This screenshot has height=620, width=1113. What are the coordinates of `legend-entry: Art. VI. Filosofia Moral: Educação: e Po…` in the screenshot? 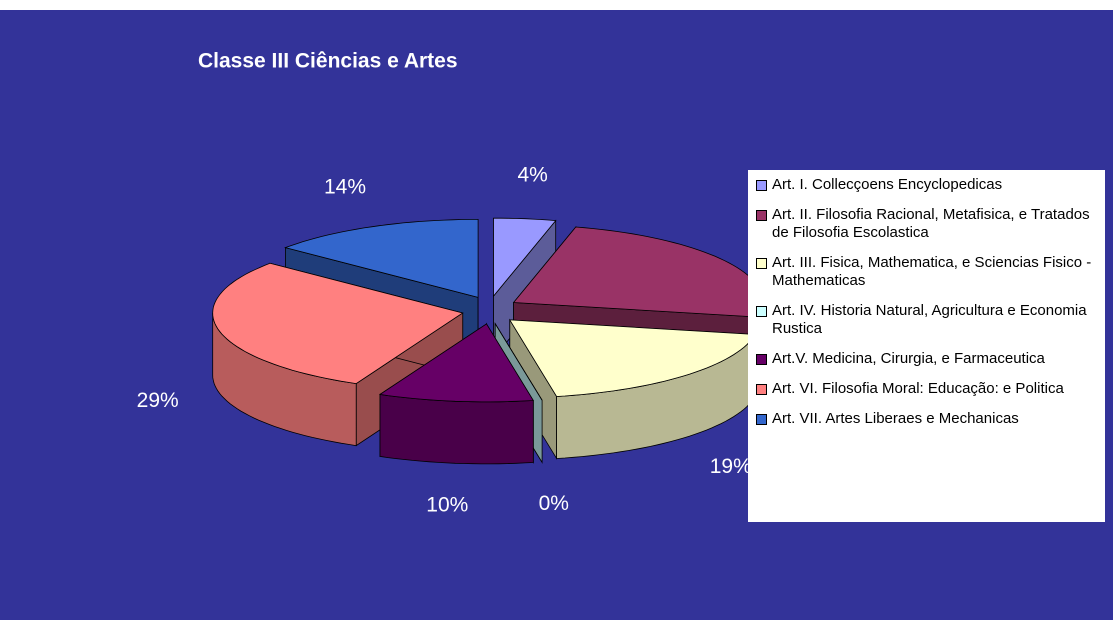 It's located at (928, 389).